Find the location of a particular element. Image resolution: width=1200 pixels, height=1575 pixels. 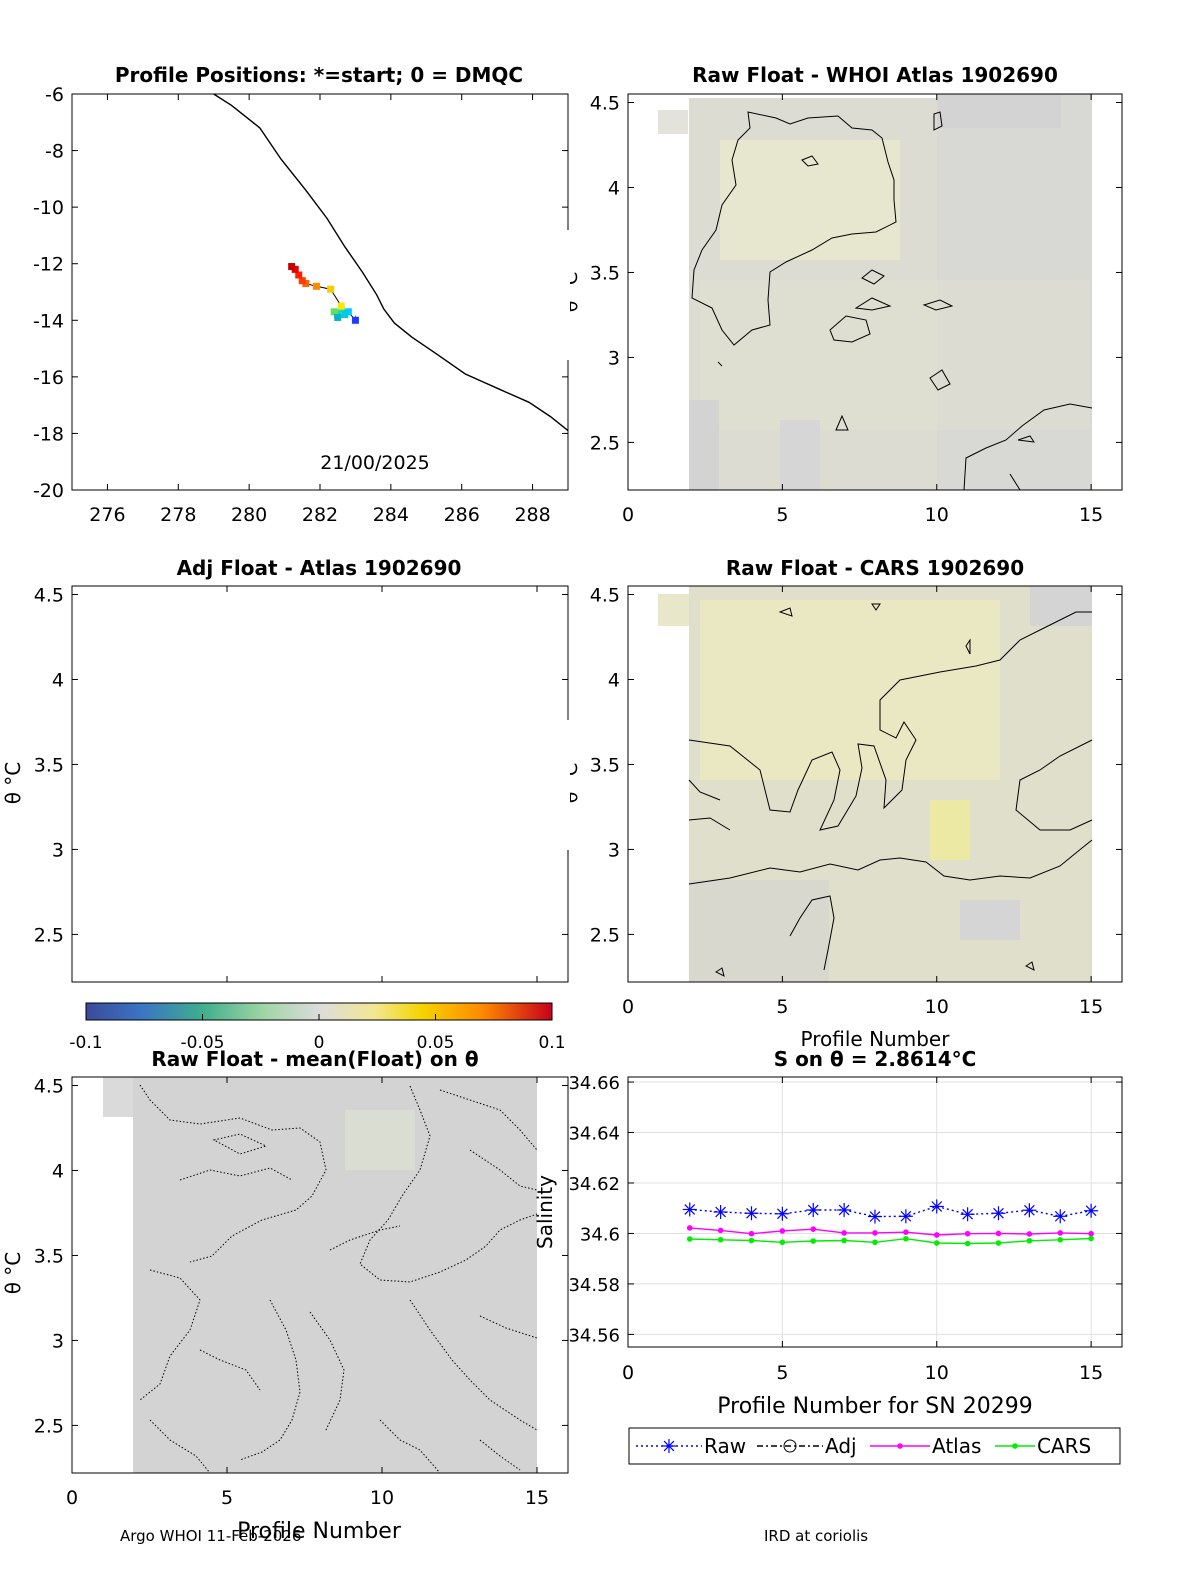

whoi-heatmap is located at coordinates (875, 292).